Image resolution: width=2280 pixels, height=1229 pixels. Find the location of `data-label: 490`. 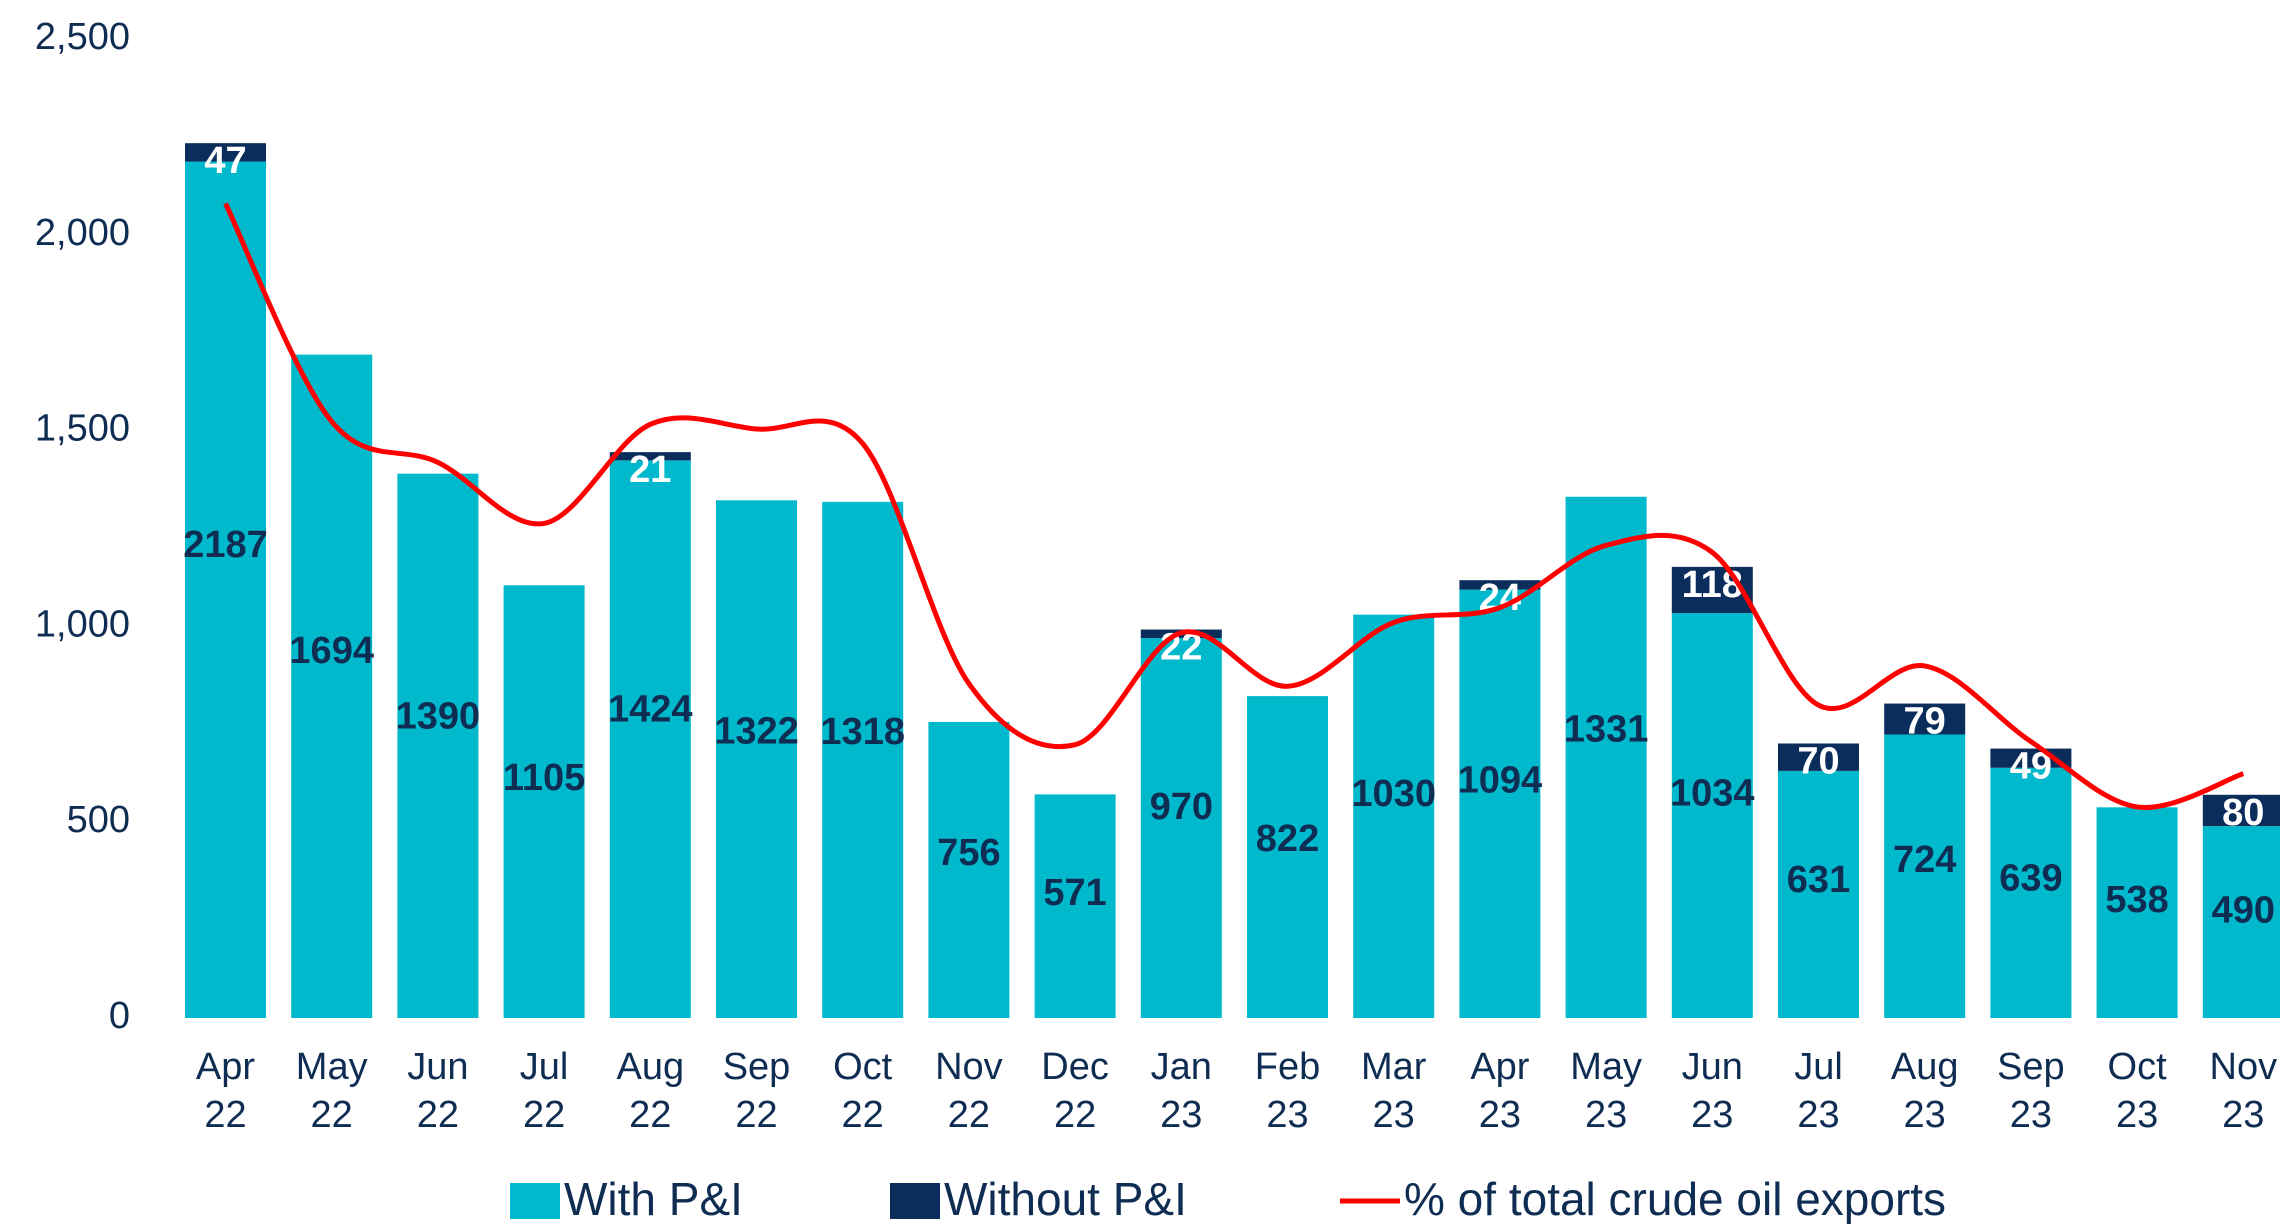

data-label: 490 is located at coordinates (2243, 910).